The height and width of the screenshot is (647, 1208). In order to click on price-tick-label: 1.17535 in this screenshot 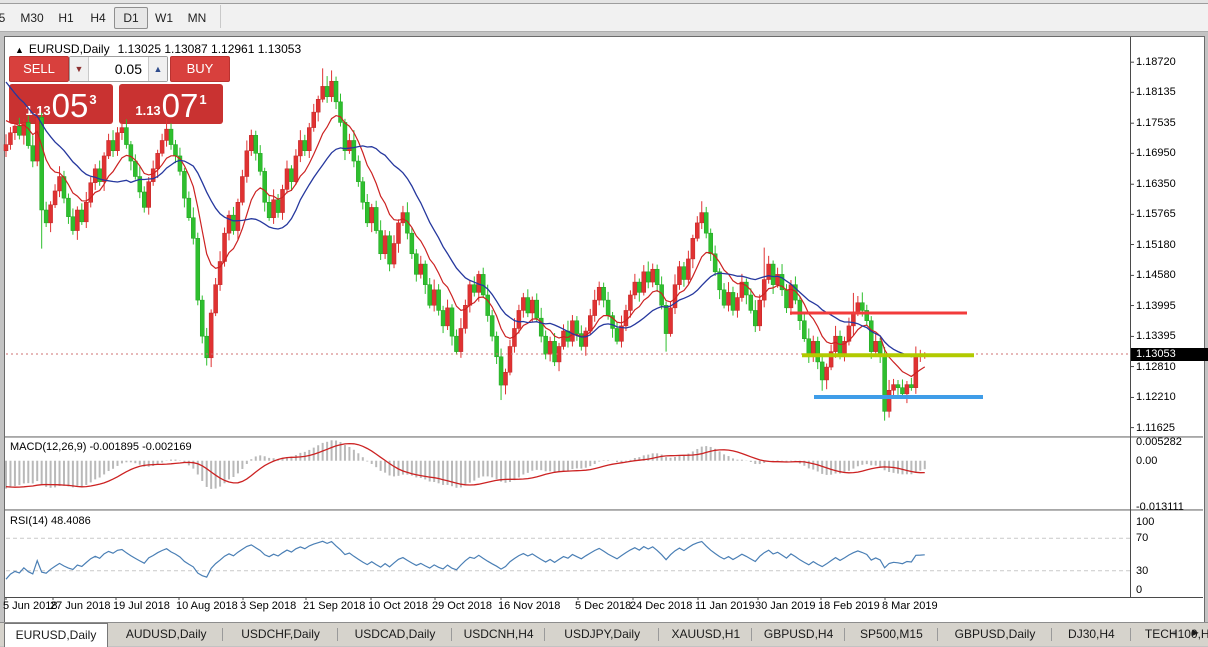, I will do `click(1156, 123)`.